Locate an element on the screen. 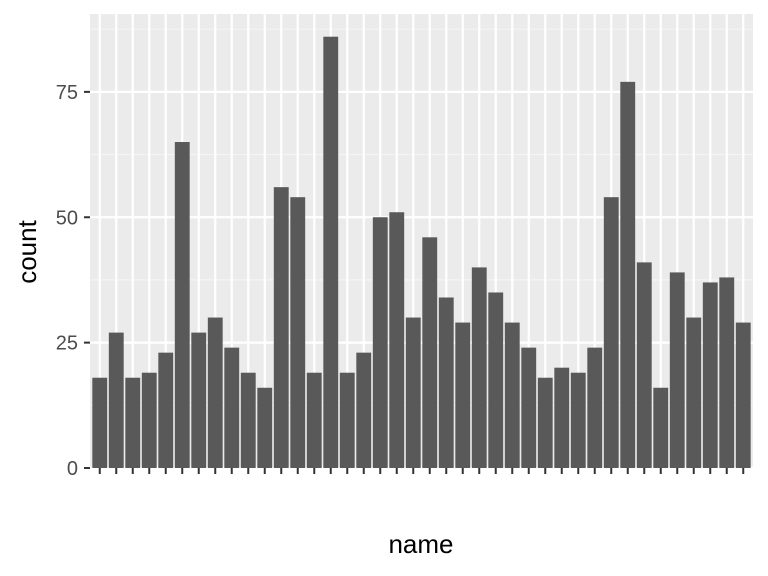 The image size is (768, 576). y-tick-label: 0 is located at coordinates (72, 469).